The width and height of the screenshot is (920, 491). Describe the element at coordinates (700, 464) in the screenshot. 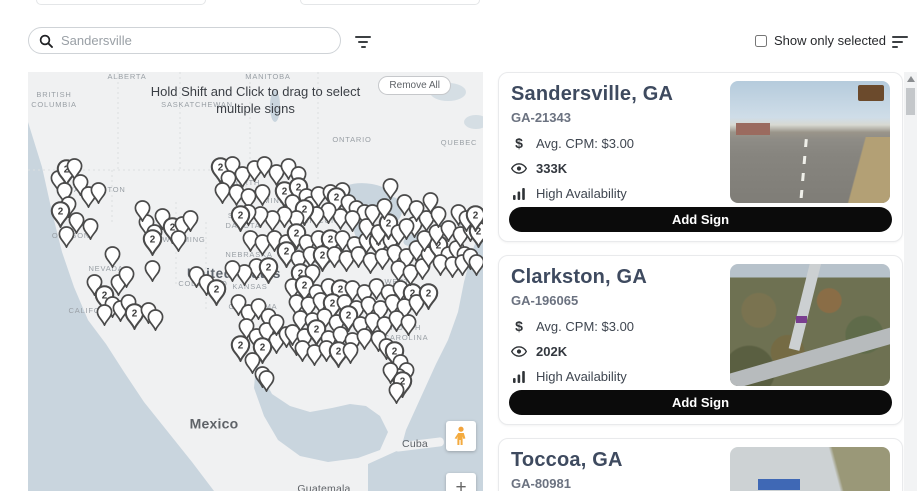

I see `sign-card-toccoa: Toccoa, GA GA-80981` at that location.